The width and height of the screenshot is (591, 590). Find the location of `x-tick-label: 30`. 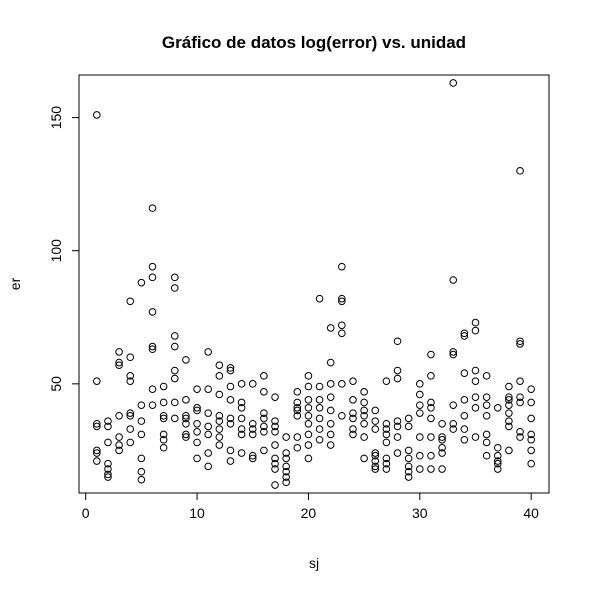

x-tick-label: 30 is located at coordinates (420, 513).